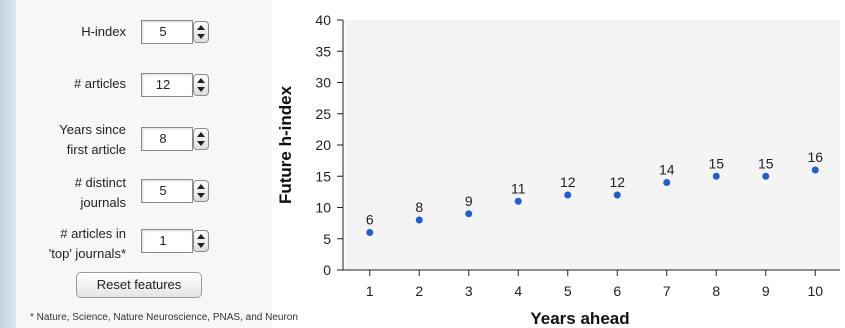 The width and height of the screenshot is (845, 328). What do you see at coordinates (469, 201) in the screenshot?
I see `data-label: 9` at bounding box center [469, 201].